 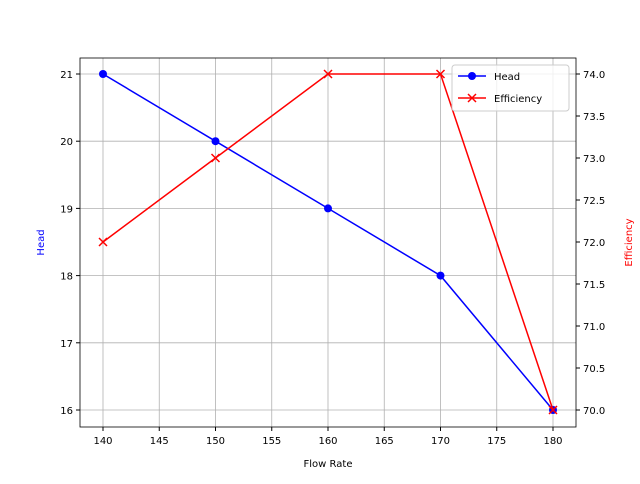 What do you see at coordinates (66, 75) in the screenshot?
I see `y-left-tick-label: 21` at bounding box center [66, 75].